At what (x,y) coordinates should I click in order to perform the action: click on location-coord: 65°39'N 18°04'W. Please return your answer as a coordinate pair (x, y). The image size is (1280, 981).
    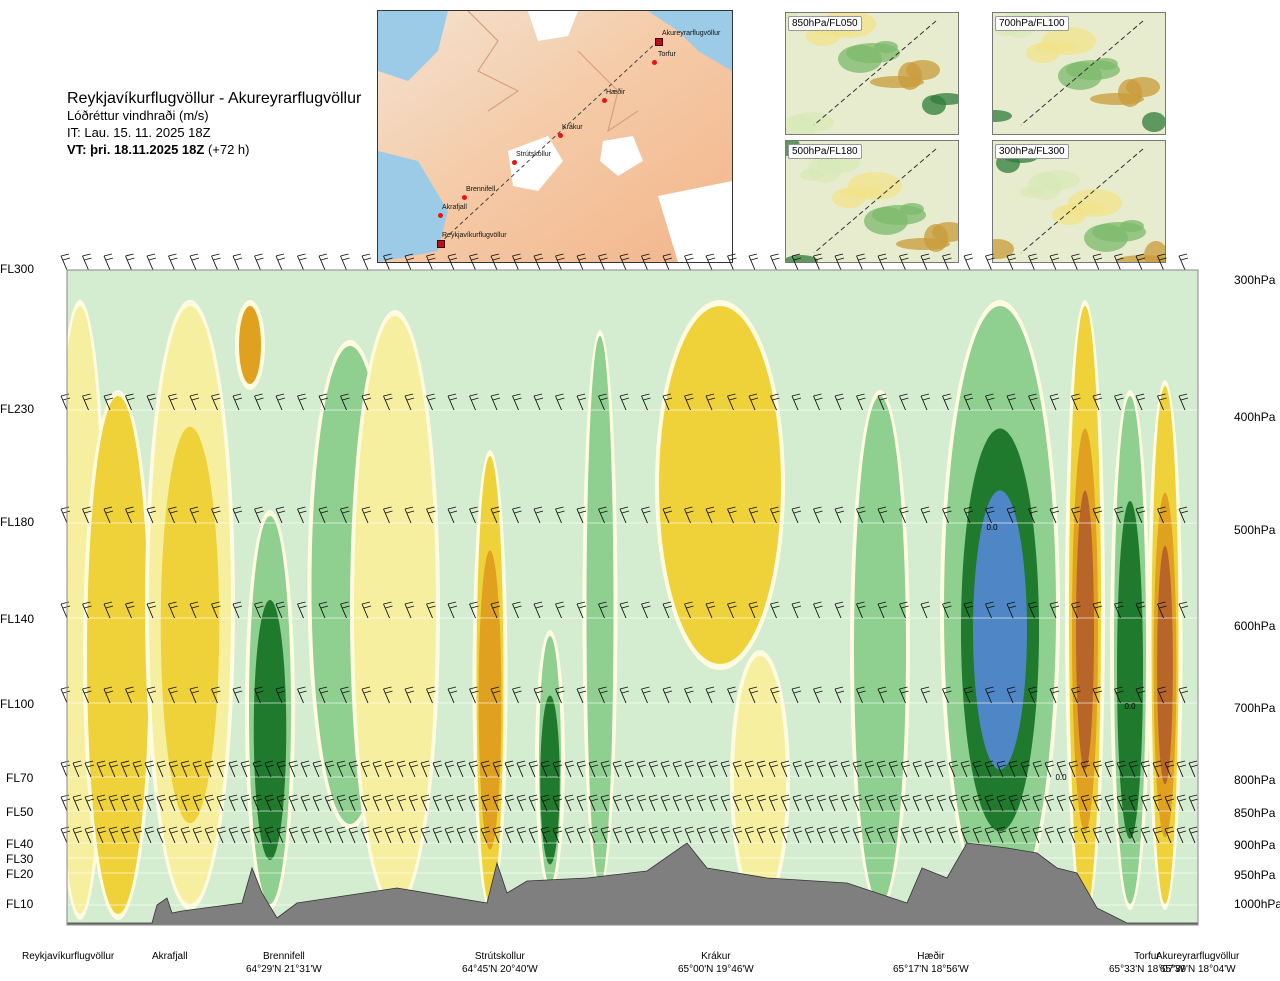
    Looking at the image, I should click on (1197, 969).